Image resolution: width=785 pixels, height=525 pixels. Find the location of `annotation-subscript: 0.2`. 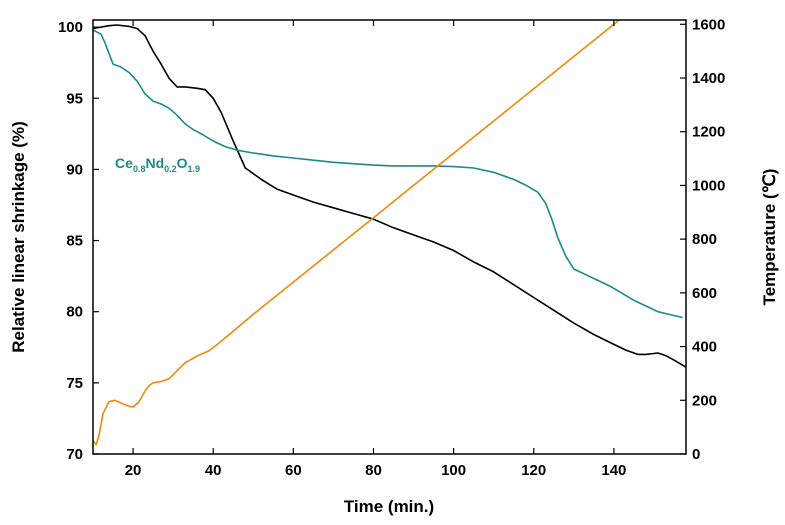

annotation-subscript: 0.2 is located at coordinates (170, 169).